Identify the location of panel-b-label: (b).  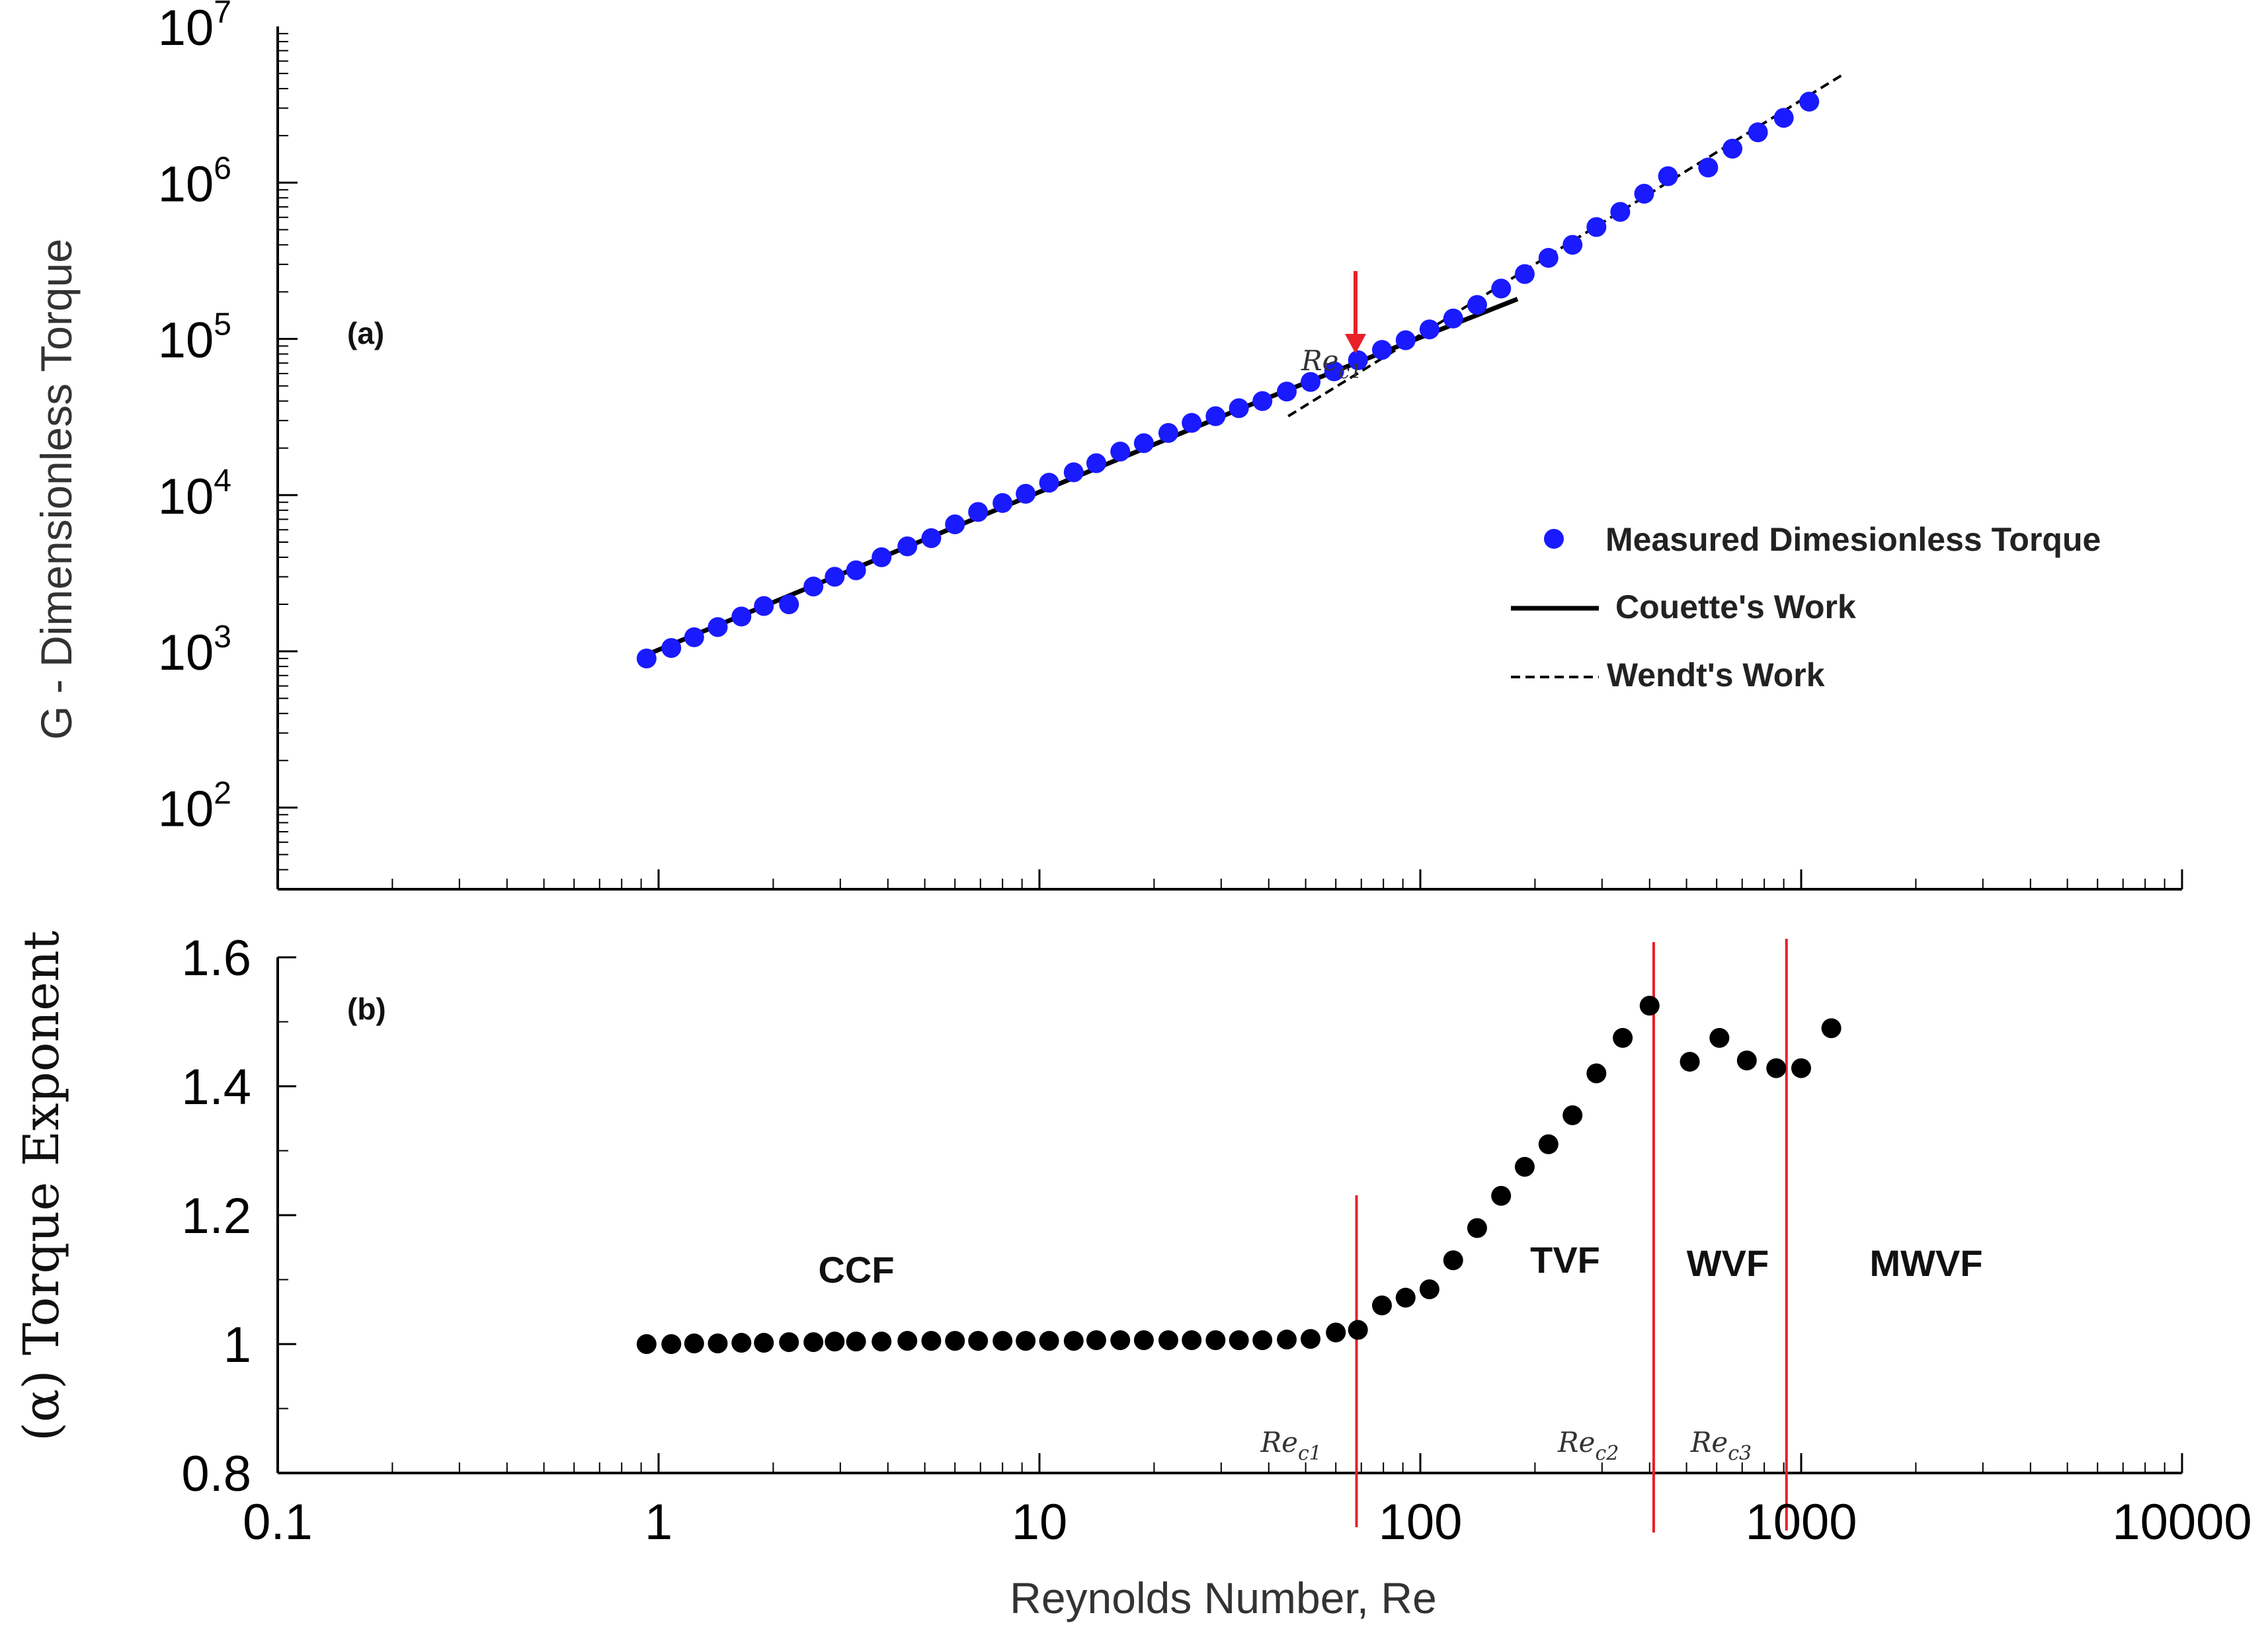
(367, 1009).